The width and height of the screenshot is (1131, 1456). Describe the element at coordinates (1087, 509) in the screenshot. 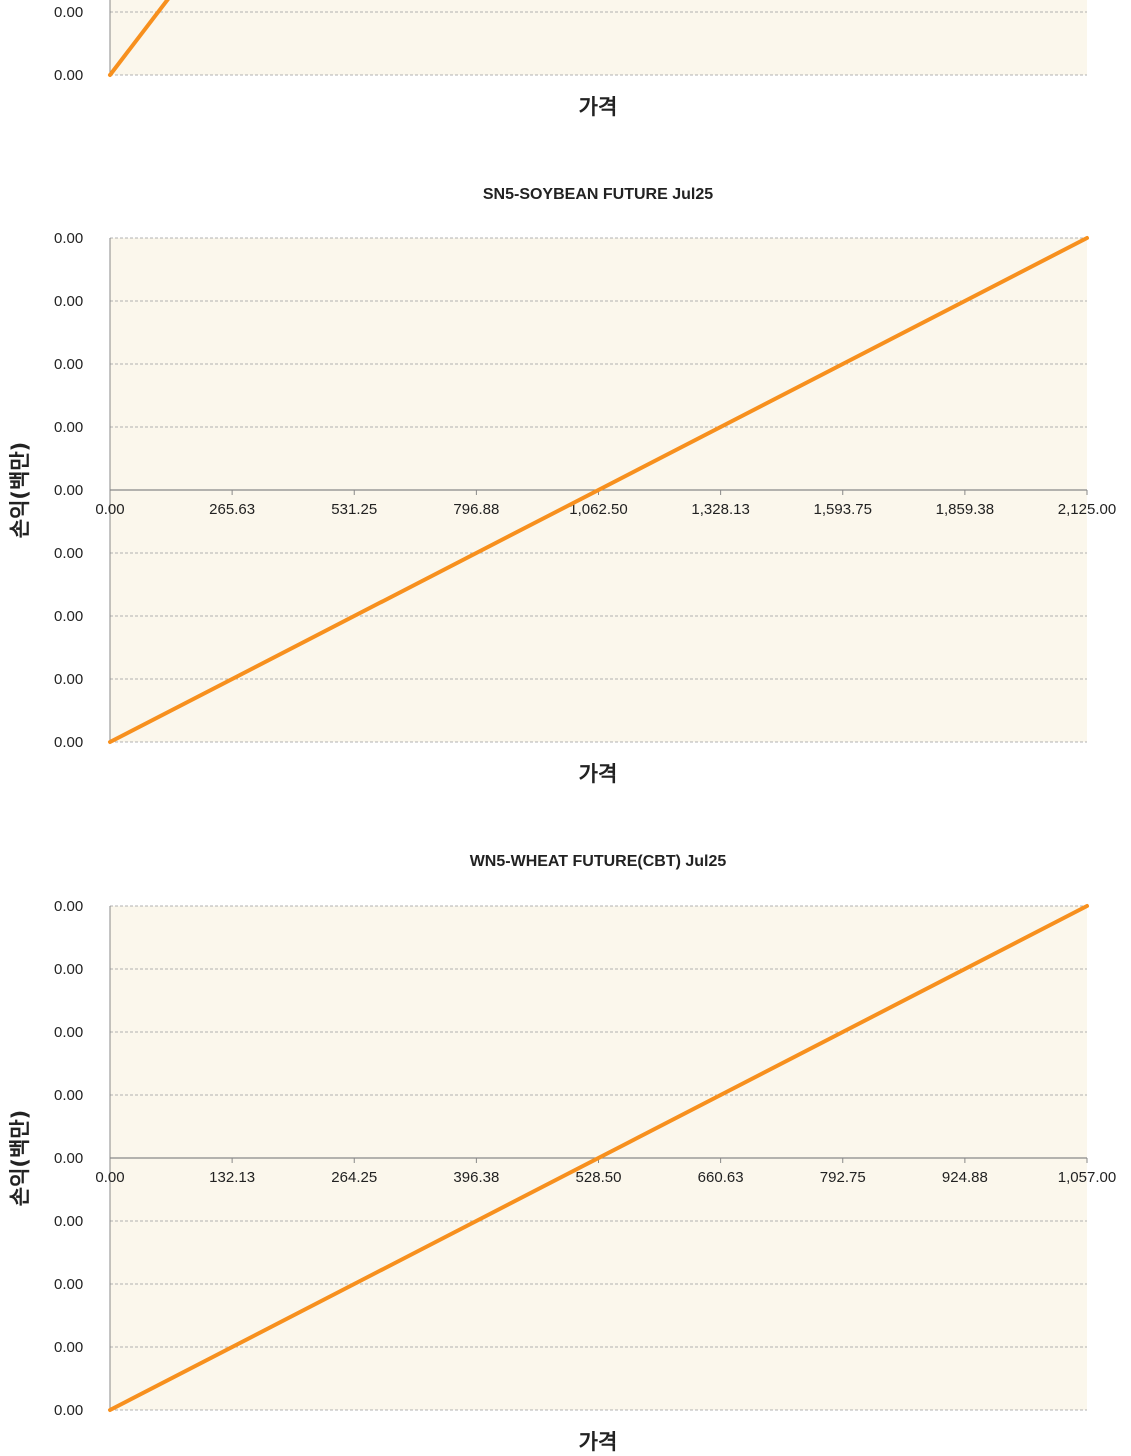

I see `x-tick-label: 2,125.00` at that location.